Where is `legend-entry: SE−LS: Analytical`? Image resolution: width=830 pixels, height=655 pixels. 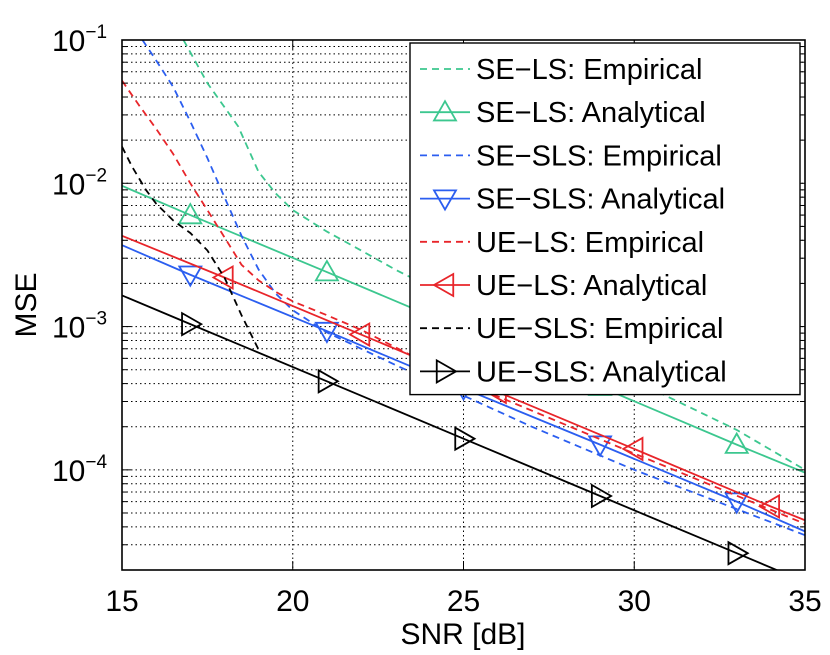
legend-entry: SE−LS: Analytical is located at coordinates (563, 113).